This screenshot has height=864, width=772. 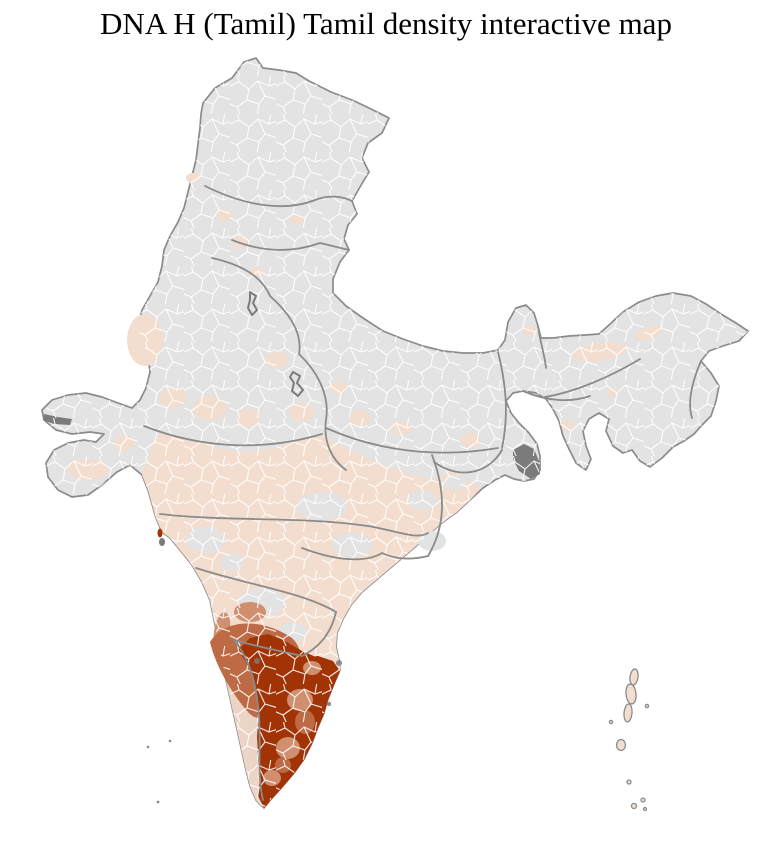 I want to click on chandigarh-border-squiggle, so click(x=252, y=303).